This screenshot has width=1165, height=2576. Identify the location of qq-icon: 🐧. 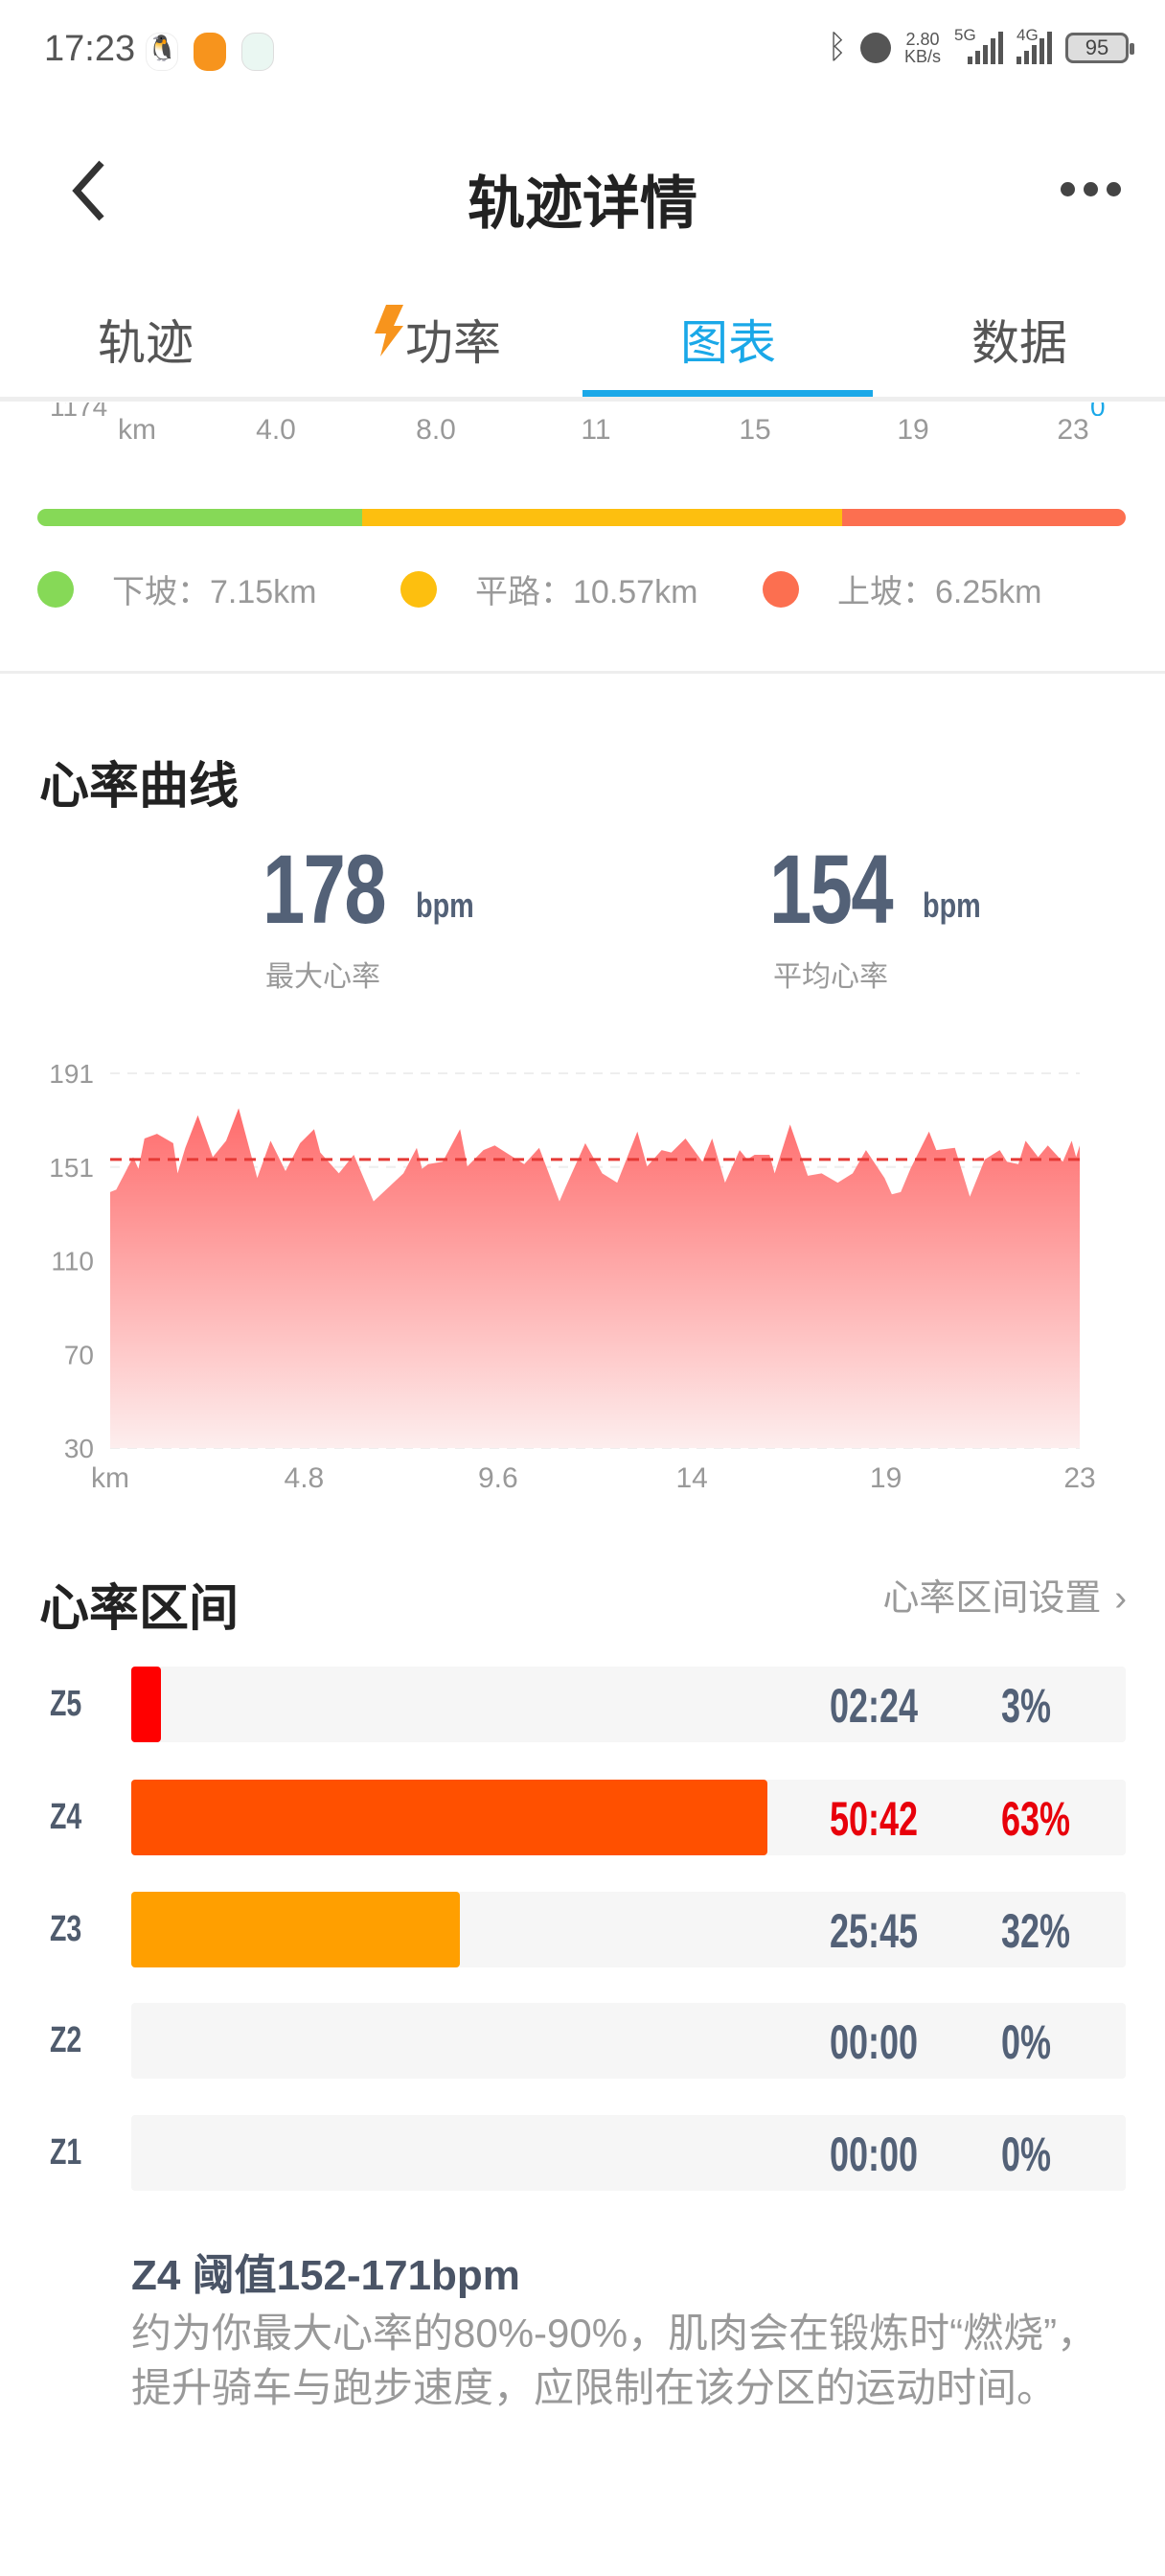
(162, 52).